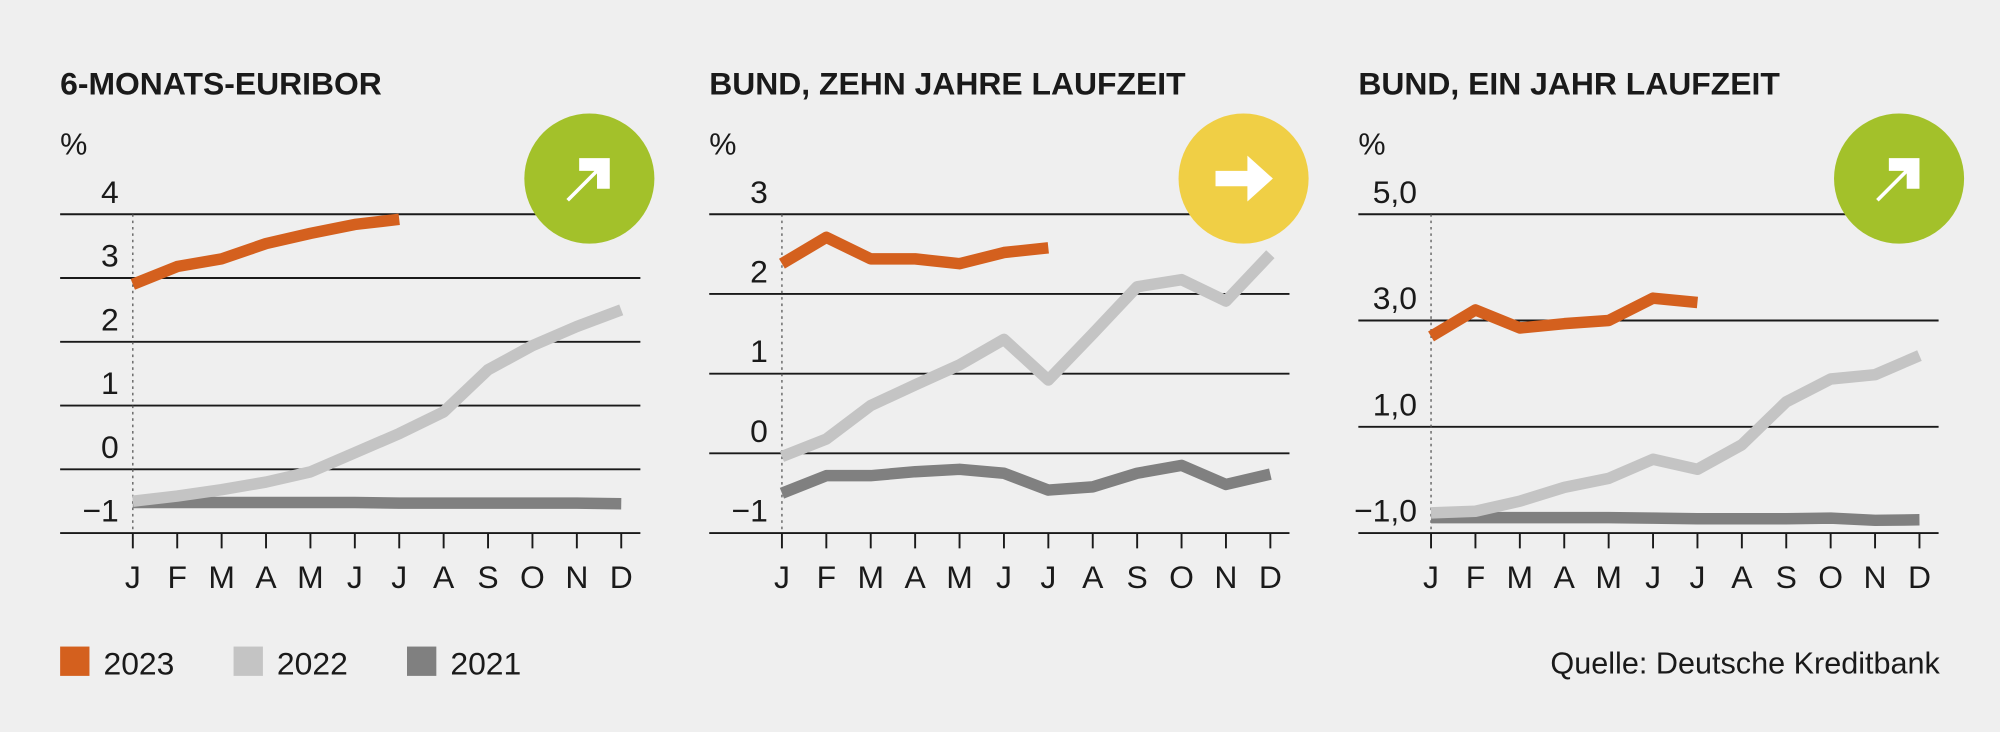 The width and height of the screenshot is (2000, 732). What do you see at coordinates (221, 83) in the screenshot?
I see `chart-title: 6-MONATS-EURIBOR` at bounding box center [221, 83].